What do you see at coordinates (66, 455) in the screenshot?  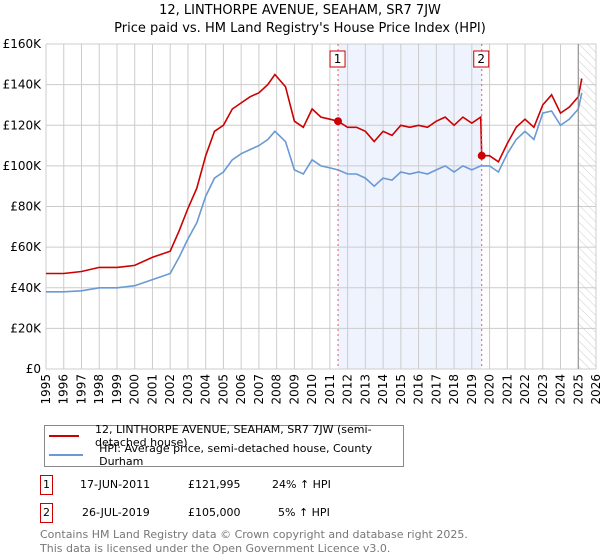 I see `legend-swatch-blue` at bounding box center [66, 455].